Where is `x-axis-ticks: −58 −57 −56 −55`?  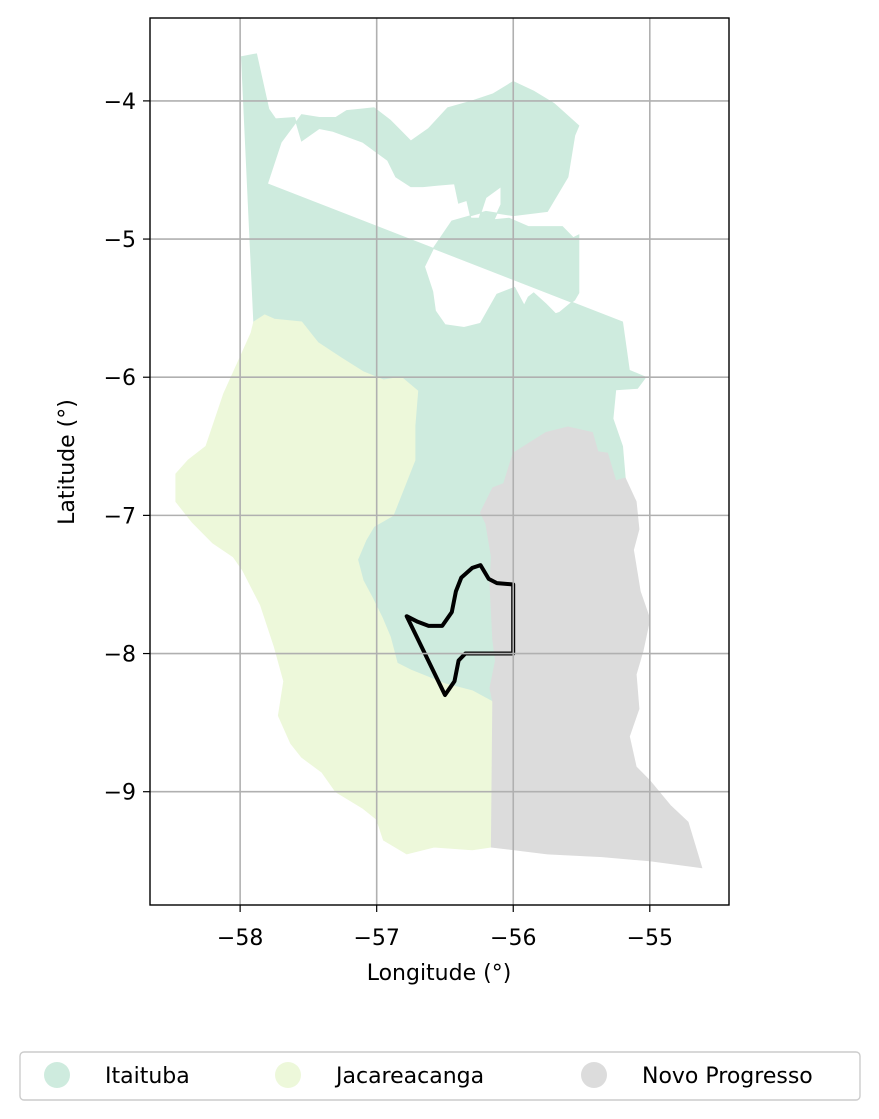 x-axis-ticks: −58 −57 −56 −55 is located at coordinates (445, 928).